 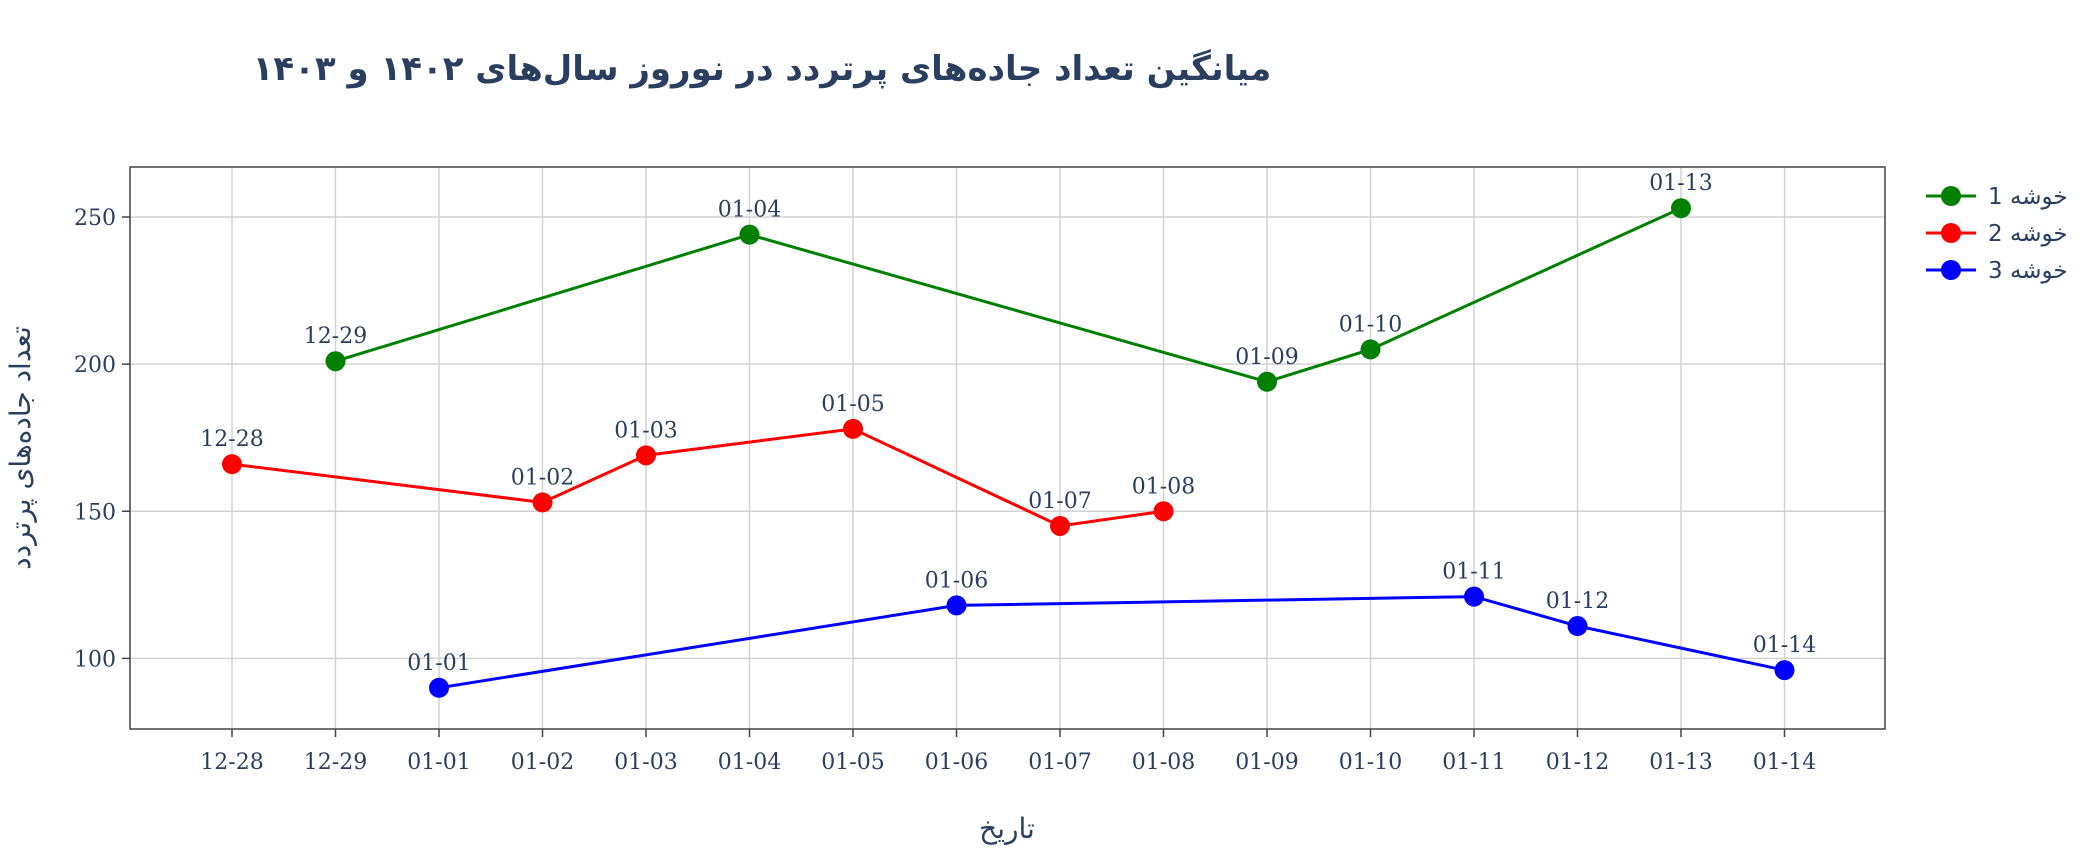 What do you see at coordinates (335, 762) in the screenshot?
I see `x-tick-label: 12-29` at bounding box center [335, 762].